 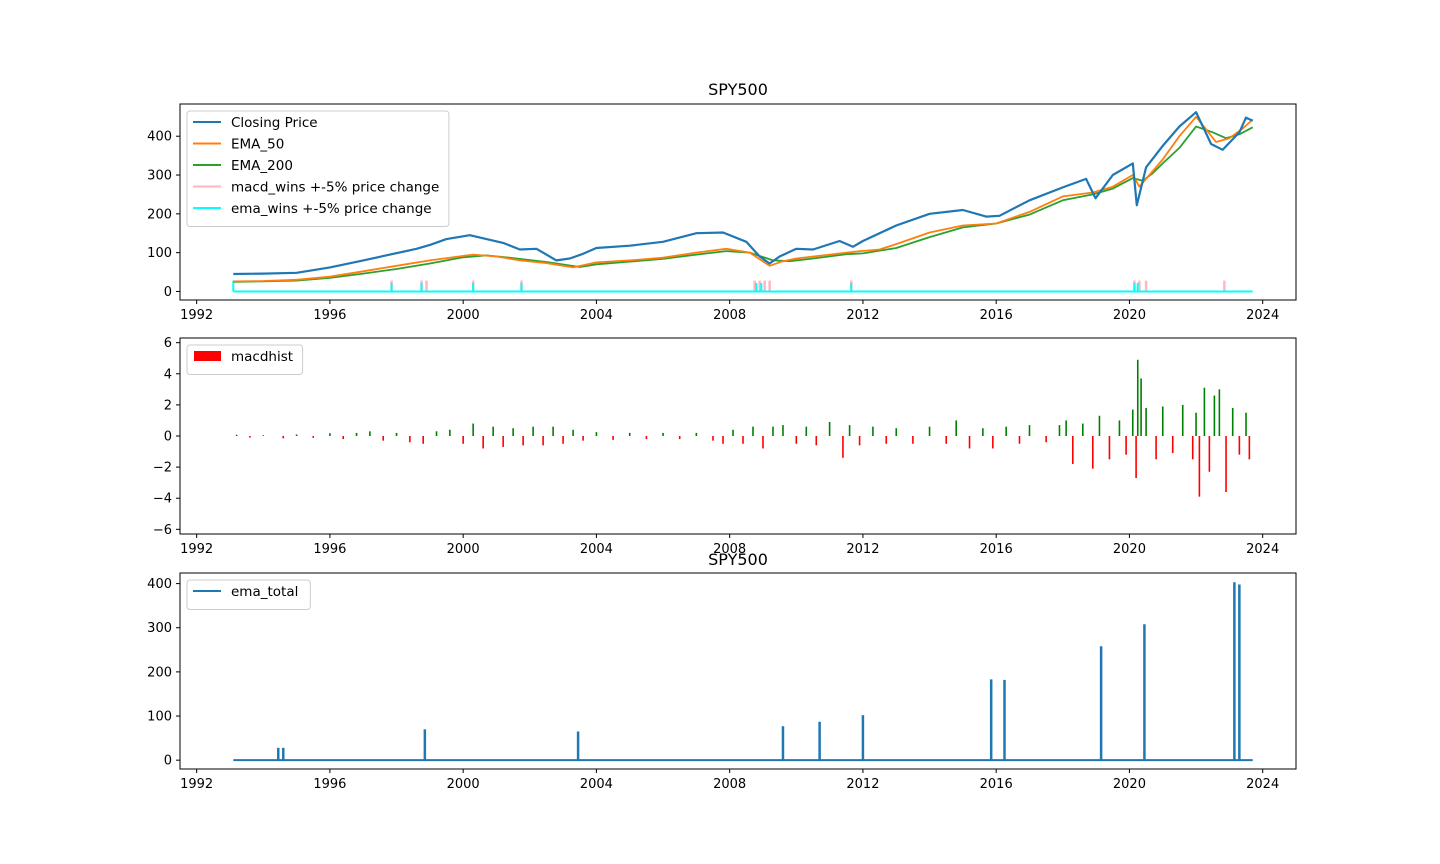 What do you see at coordinates (168, 374) in the screenshot?
I see `y-tick-label: 4` at bounding box center [168, 374].